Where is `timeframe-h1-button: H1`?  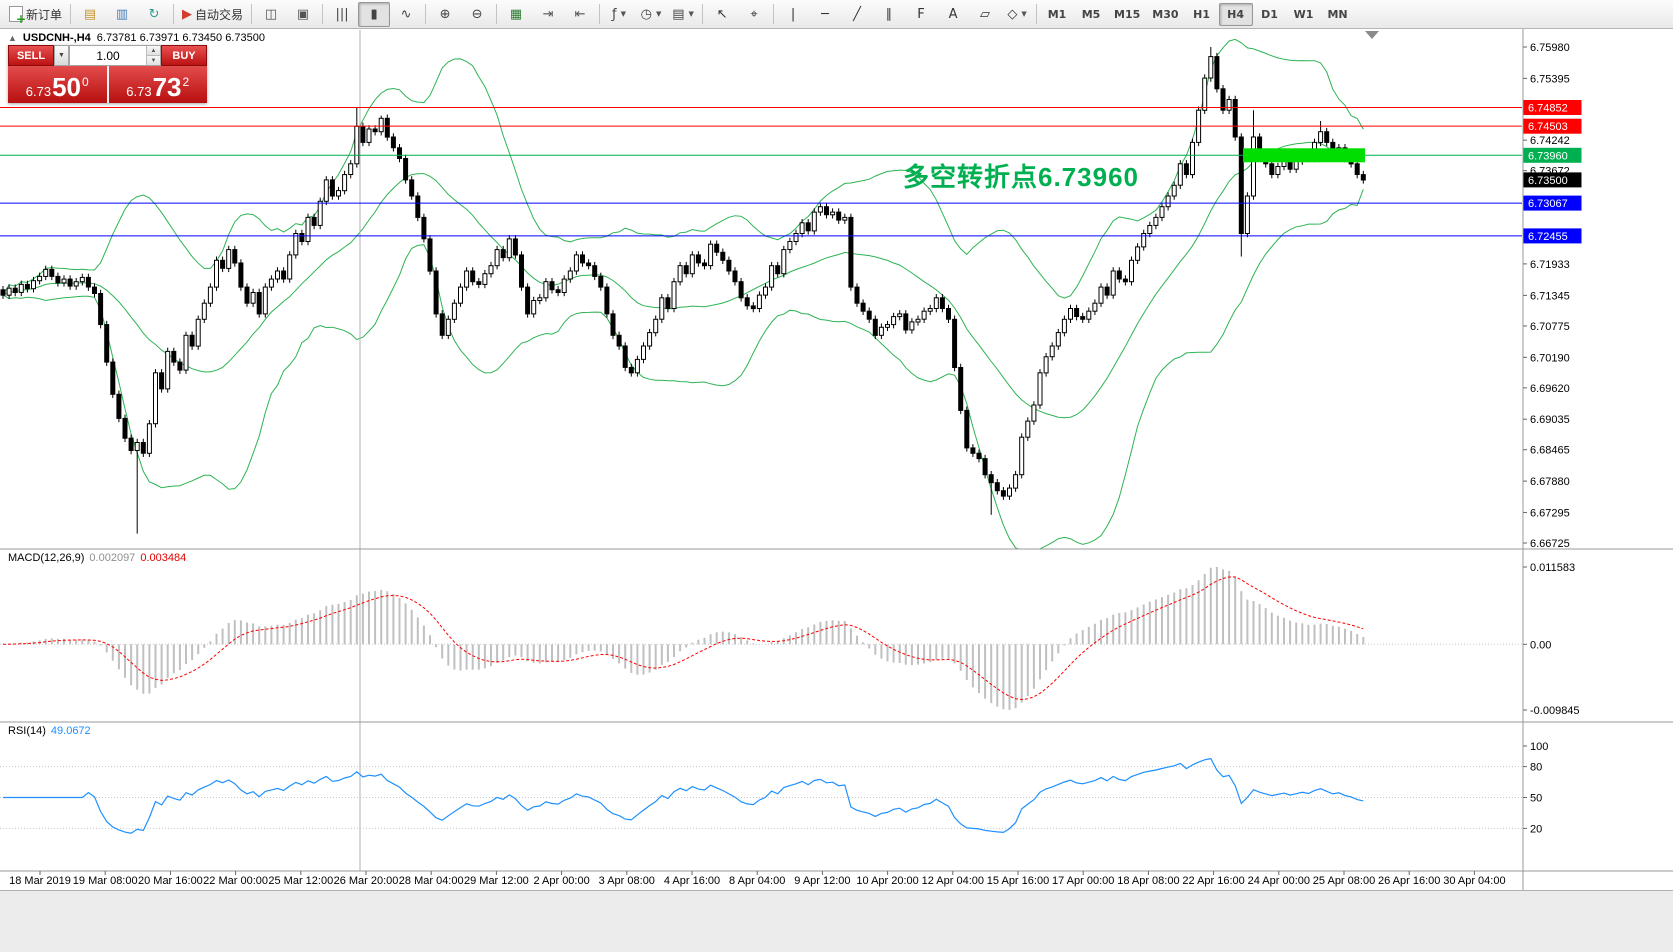 timeframe-h1-button: H1 is located at coordinates (1202, 14).